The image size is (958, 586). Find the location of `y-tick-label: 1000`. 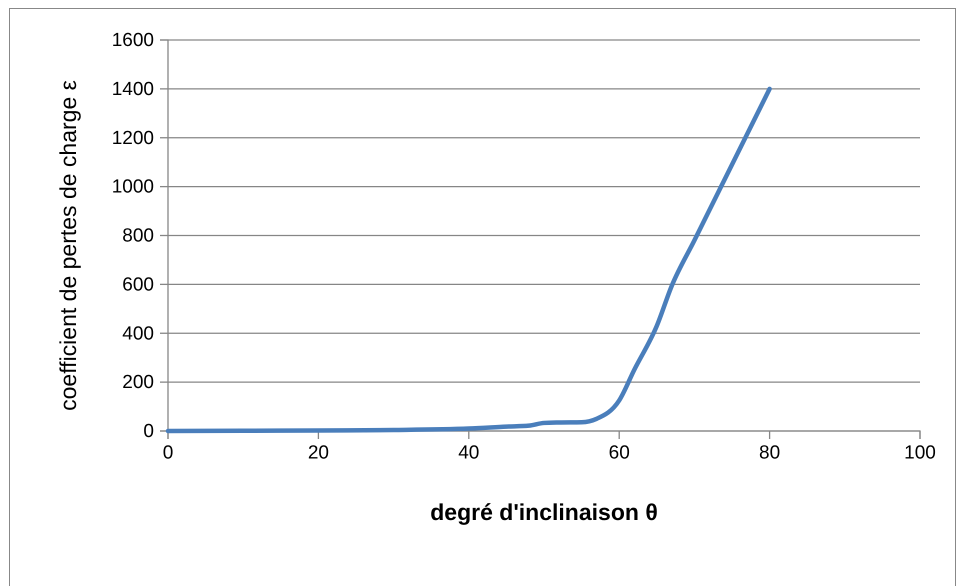

y-tick-label: 1000 is located at coordinates (133, 187).